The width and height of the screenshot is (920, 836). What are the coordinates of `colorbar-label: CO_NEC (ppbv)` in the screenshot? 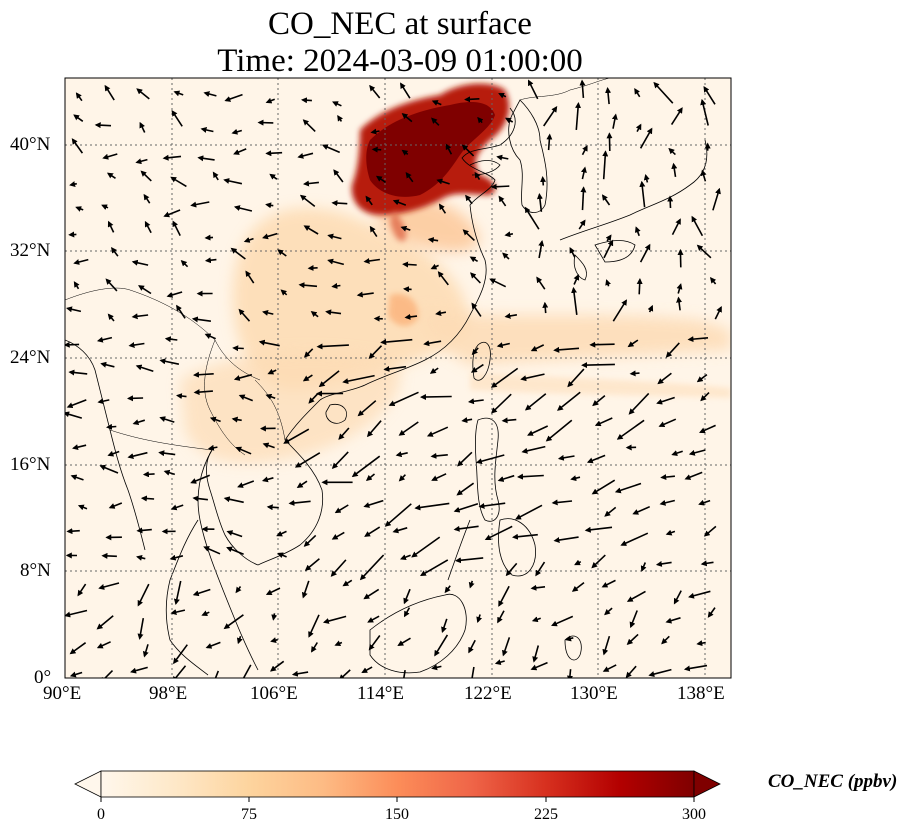 It's located at (833, 781).